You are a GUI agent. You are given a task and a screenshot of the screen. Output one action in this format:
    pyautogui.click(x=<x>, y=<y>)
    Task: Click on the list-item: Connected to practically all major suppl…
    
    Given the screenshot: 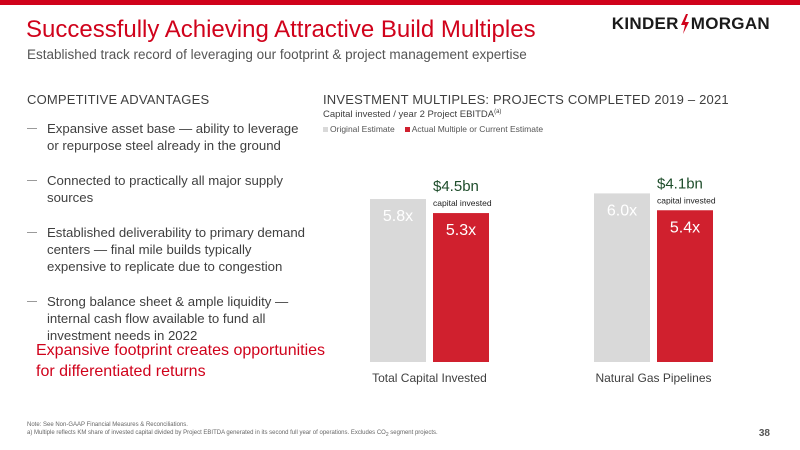 What is the action you would take?
    pyautogui.click(x=169, y=189)
    